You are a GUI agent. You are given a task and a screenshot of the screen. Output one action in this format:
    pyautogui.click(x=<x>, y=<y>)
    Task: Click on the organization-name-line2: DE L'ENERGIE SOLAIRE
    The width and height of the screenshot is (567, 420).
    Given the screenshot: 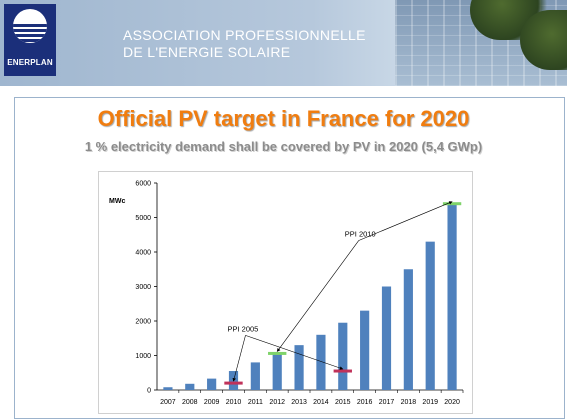 What is the action you would take?
    pyautogui.click(x=207, y=52)
    